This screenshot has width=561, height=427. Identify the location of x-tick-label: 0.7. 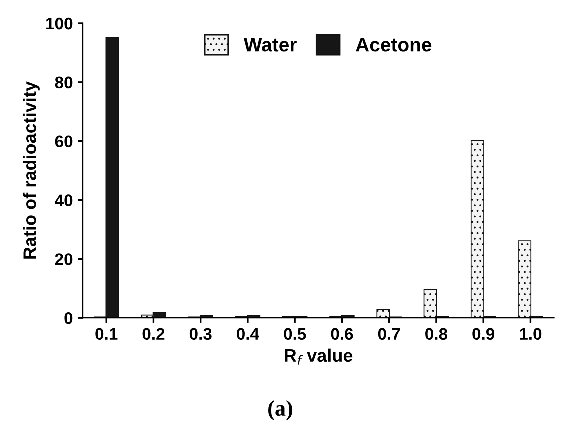
(389, 334).